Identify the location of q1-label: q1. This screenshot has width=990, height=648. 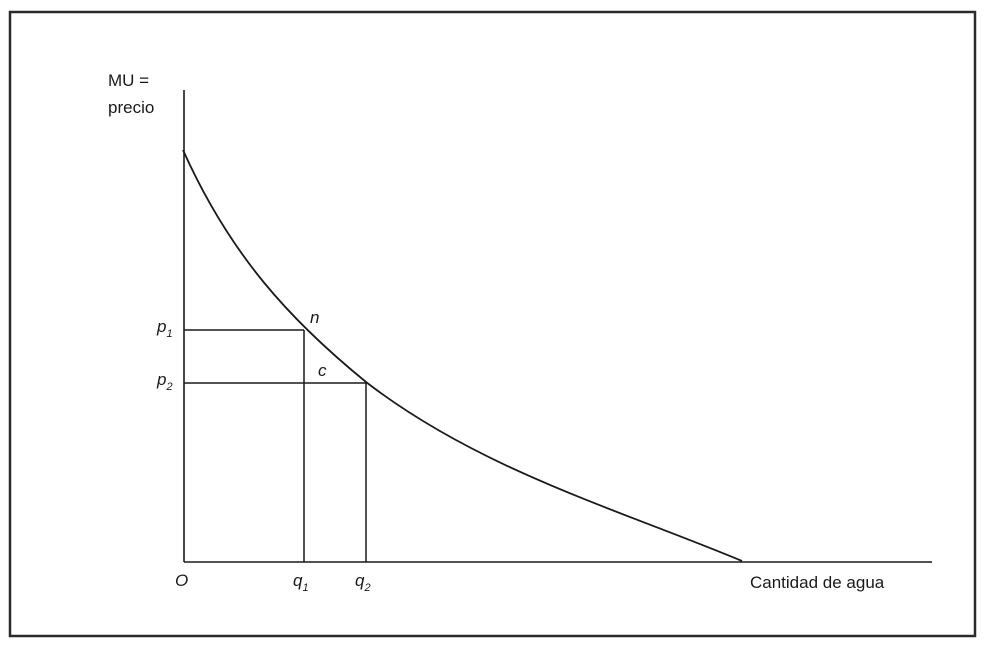
(301, 582).